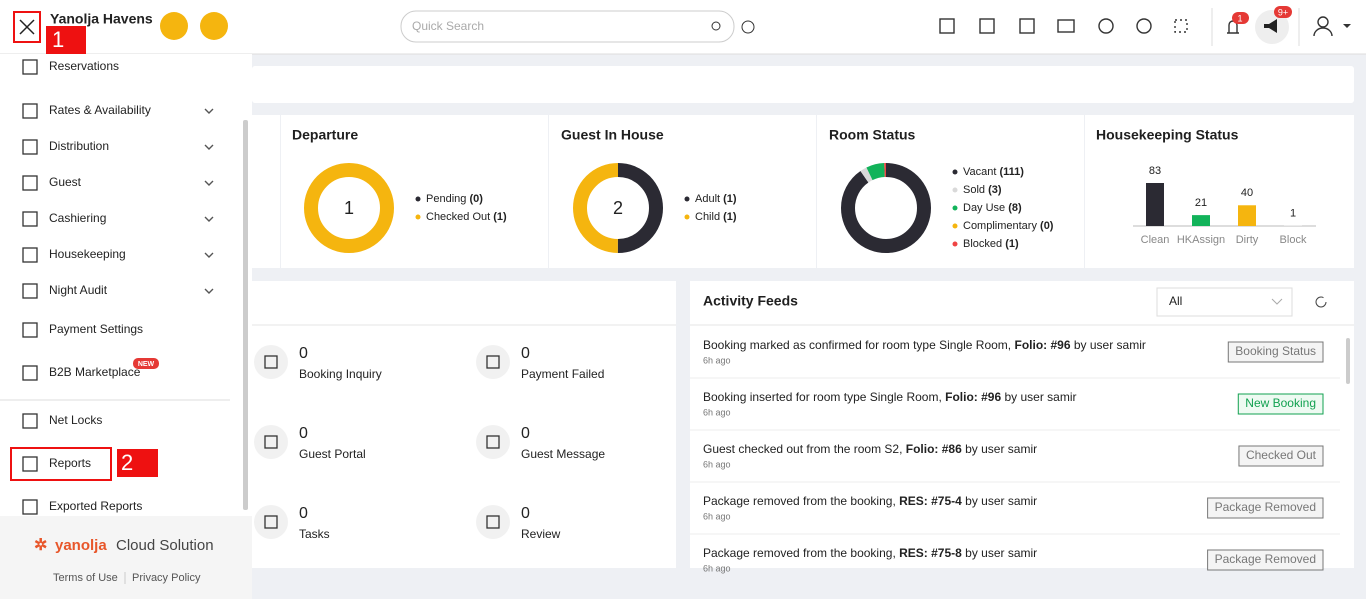  I want to click on close-icon, so click(27, 27).